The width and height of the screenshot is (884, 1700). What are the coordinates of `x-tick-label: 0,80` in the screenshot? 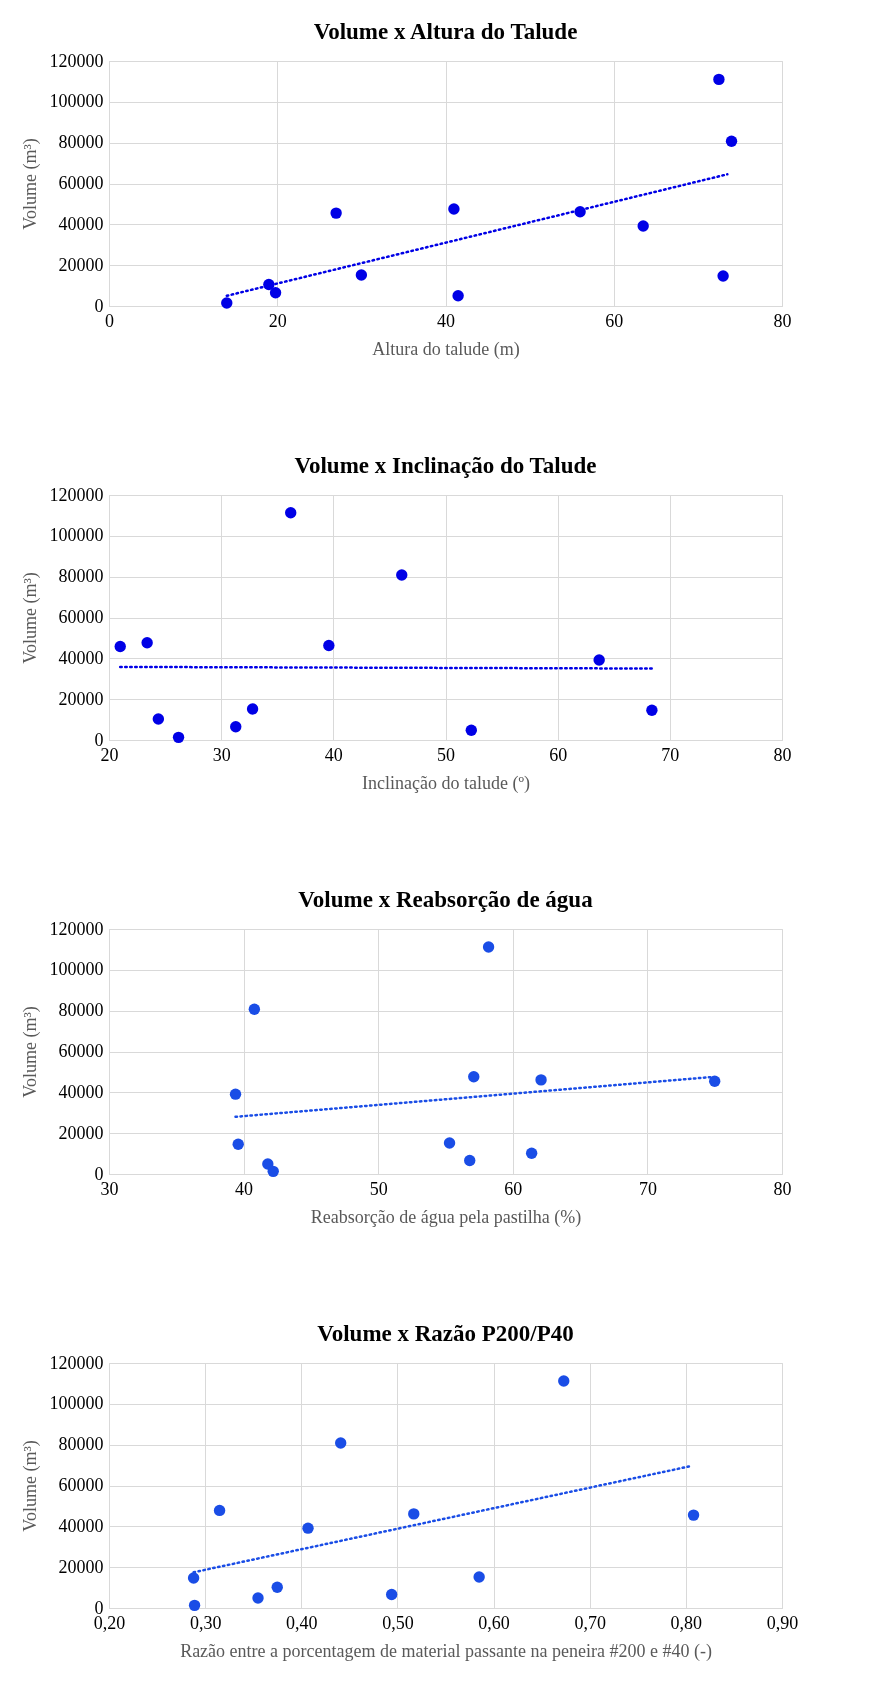 It's located at (686, 1622).